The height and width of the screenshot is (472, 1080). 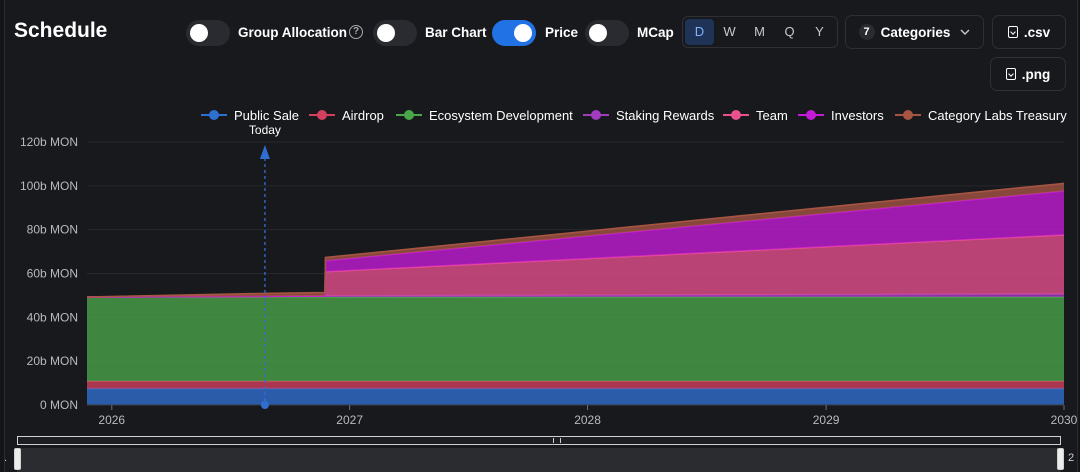 I want to click on legend-item: Staking Rewards, so click(x=648, y=115).